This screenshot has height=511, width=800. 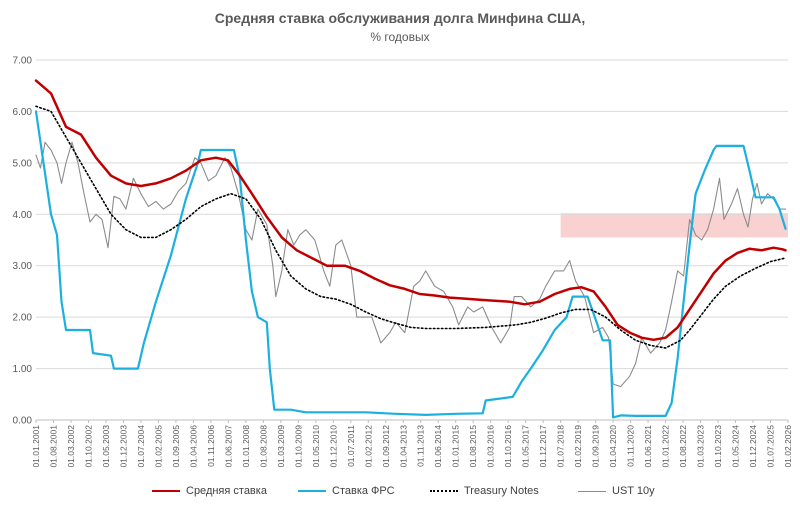 What do you see at coordinates (592, 491) in the screenshot?
I see `legend-swatch-ust-10y` at bounding box center [592, 491].